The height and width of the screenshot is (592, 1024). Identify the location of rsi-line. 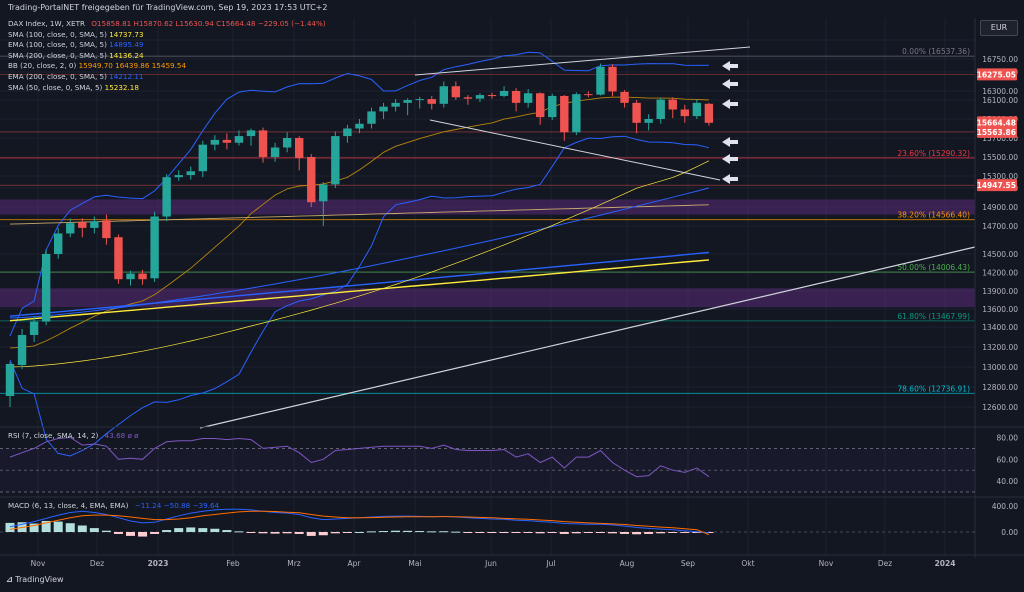
(359, 457).